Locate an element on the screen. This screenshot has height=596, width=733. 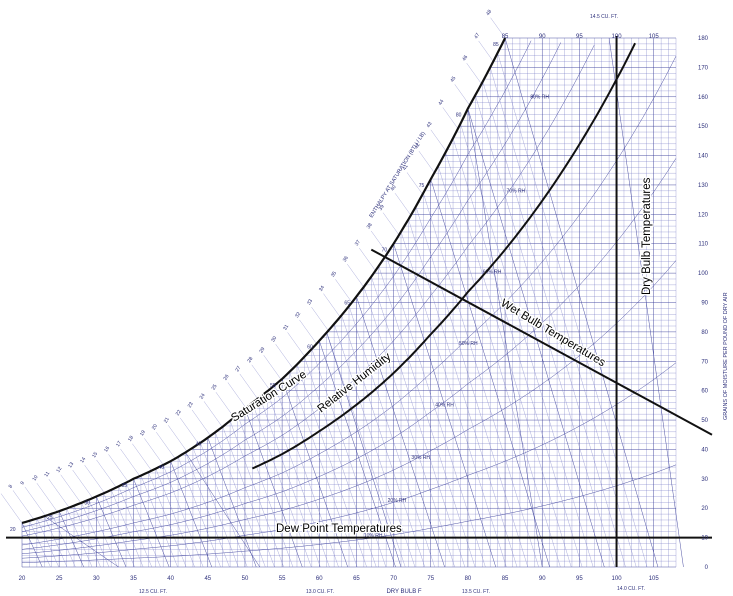
y-tick-label: 60 is located at coordinates (704, 392).